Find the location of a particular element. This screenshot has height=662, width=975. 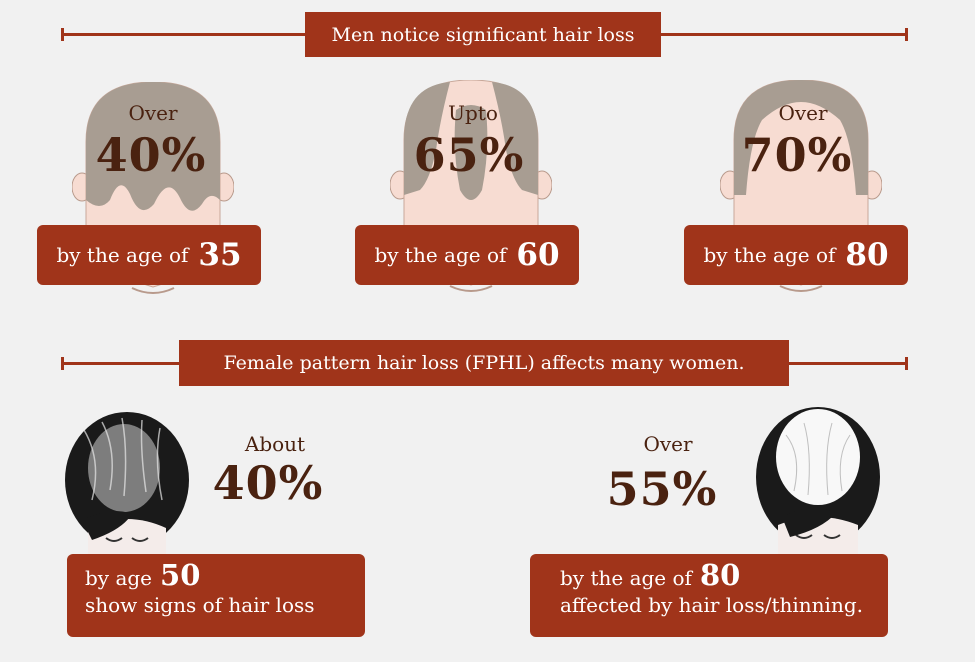

women-stat-1-prefix: About is located at coordinates (275, 444).